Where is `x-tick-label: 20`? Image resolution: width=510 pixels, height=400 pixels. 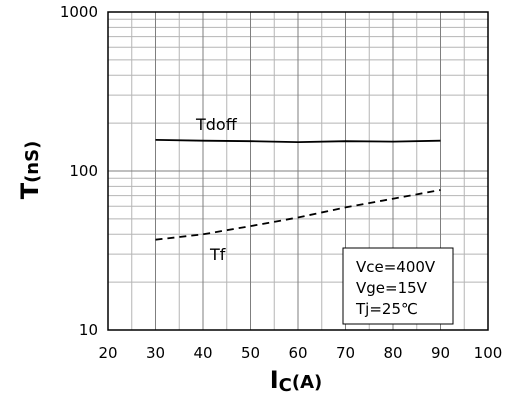 x-tick-label: 20 is located at coordinates (107, 353).